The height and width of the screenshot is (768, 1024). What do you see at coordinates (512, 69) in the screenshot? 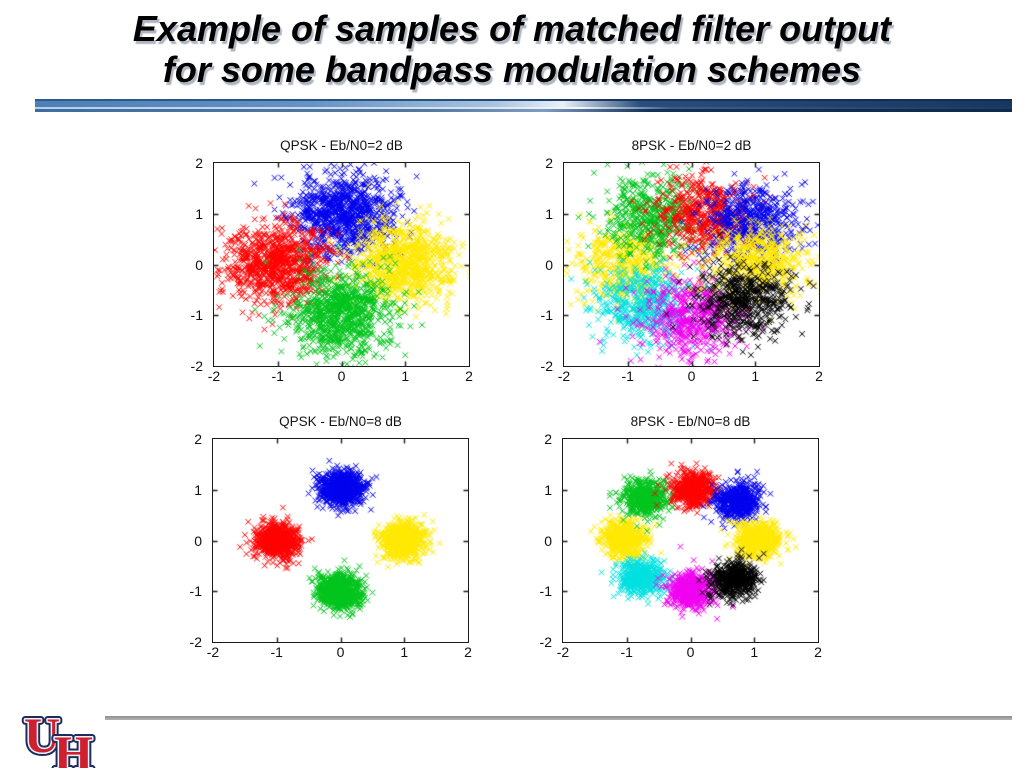
I see `slide-title-line-2: for some bandpass modulation schemes` at bounding box center [512, 69].